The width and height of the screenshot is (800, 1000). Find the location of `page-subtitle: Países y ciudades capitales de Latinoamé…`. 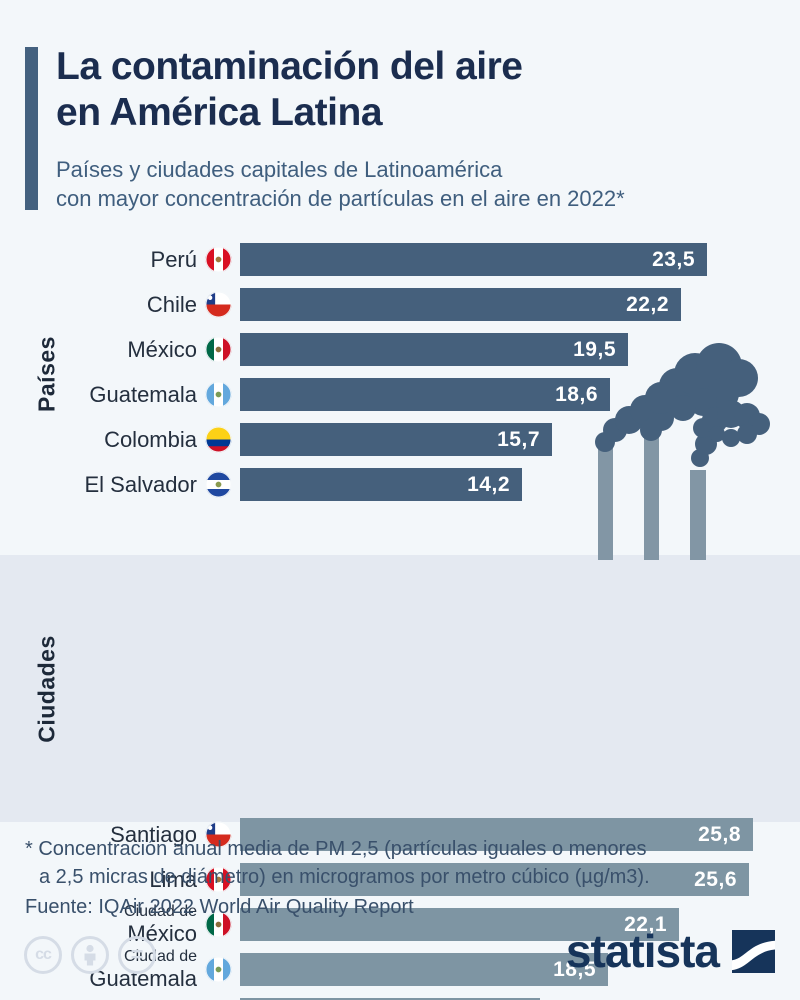

page-subtitle: Países y ciudades capitales de Latinoamé… is located at coordinates (340, 184).